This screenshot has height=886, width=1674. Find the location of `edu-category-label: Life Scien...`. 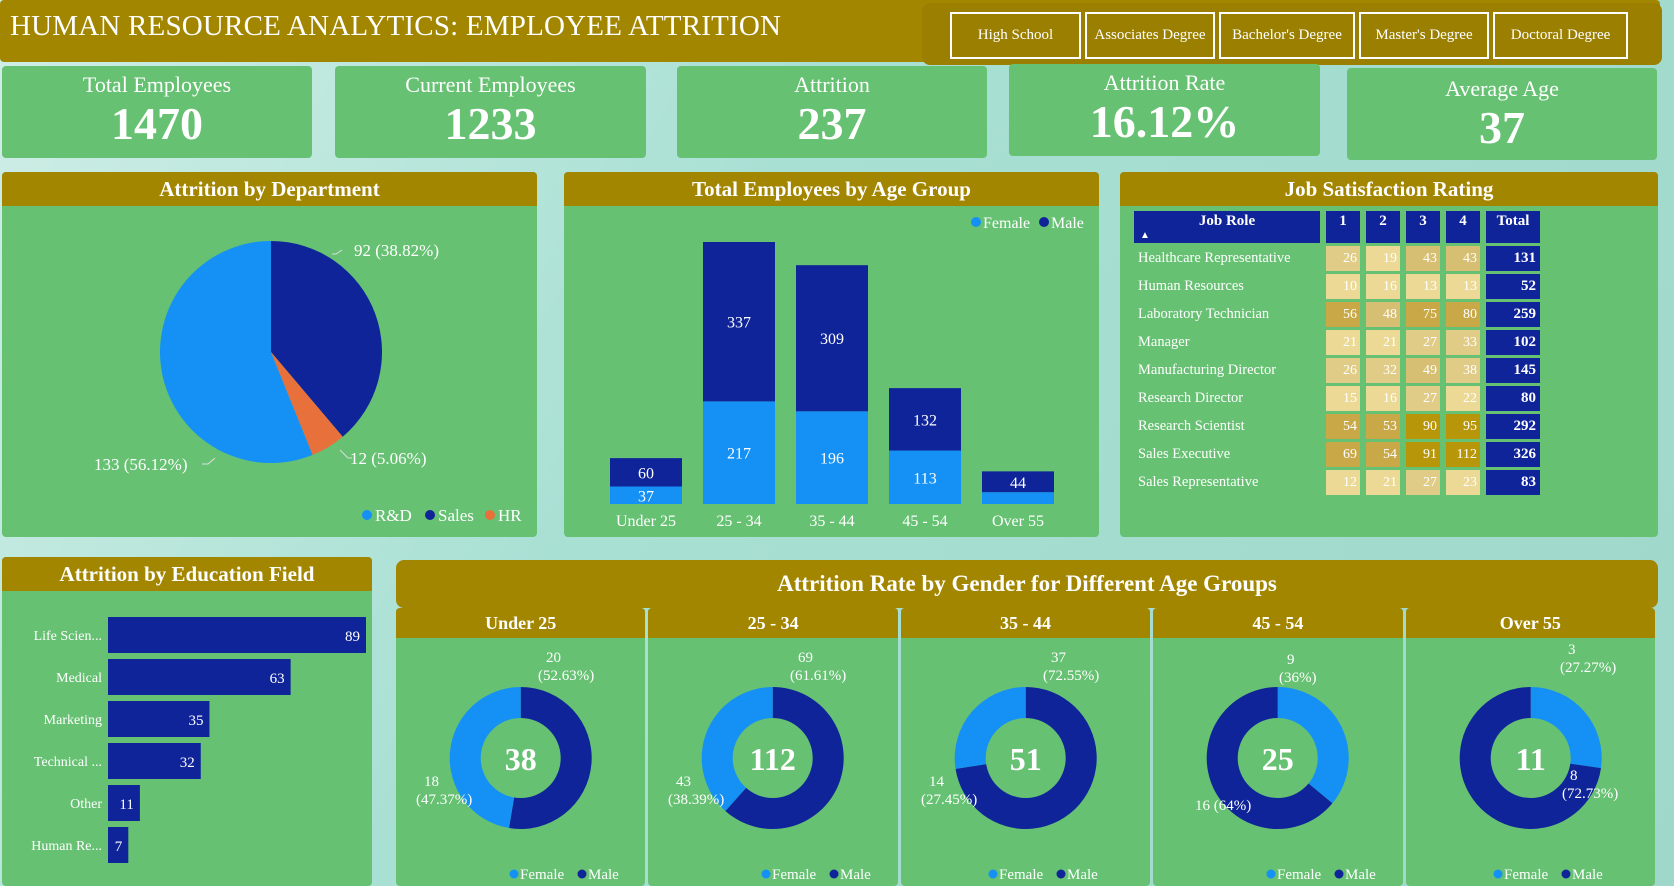

edu-category-label: Life Scien... is located at coordinates (68, 636).